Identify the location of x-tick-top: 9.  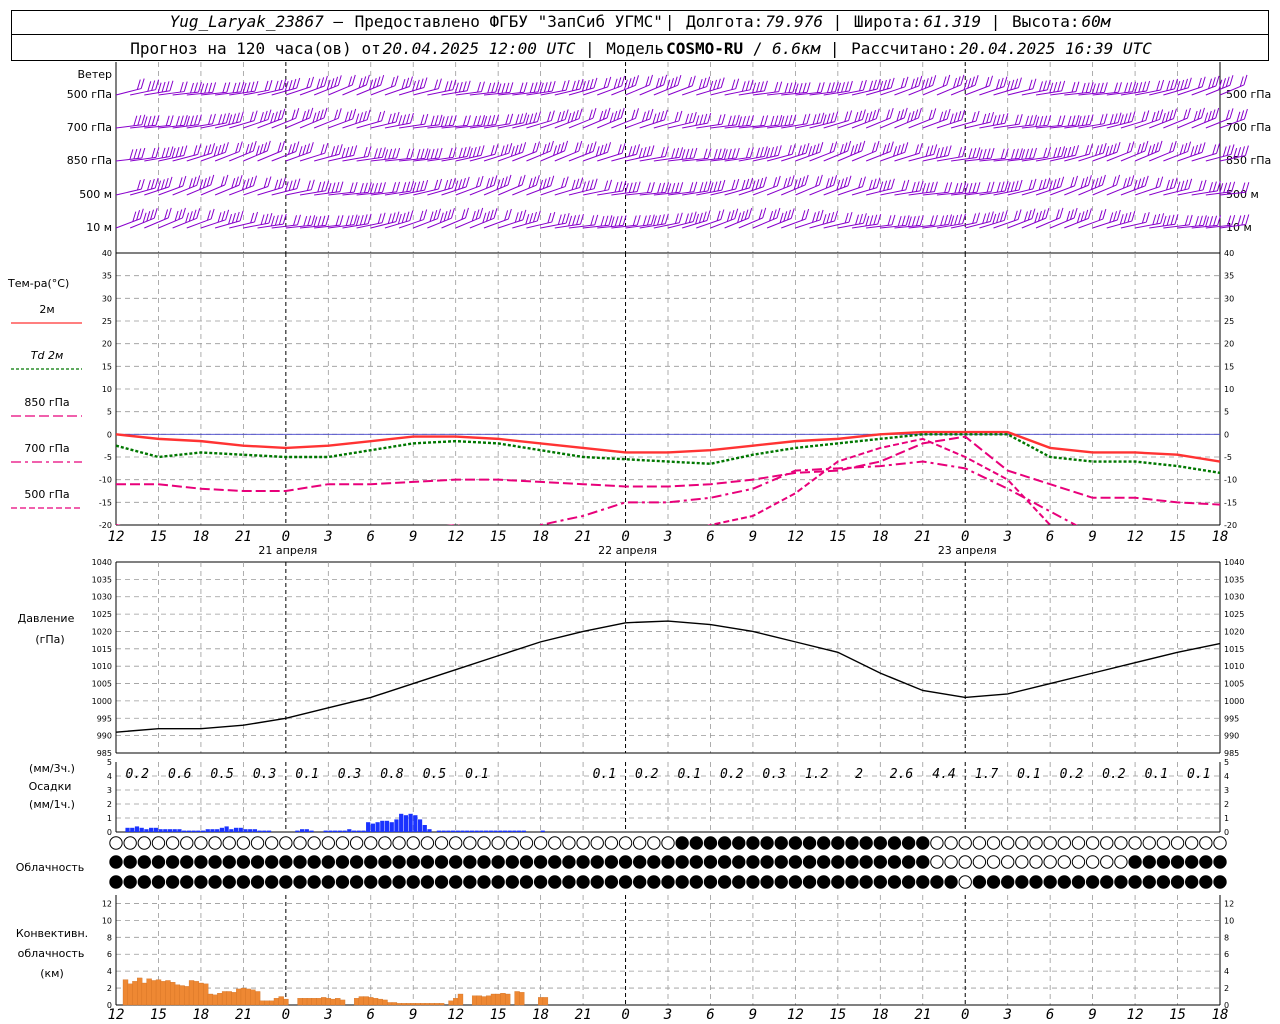
(753, 537).